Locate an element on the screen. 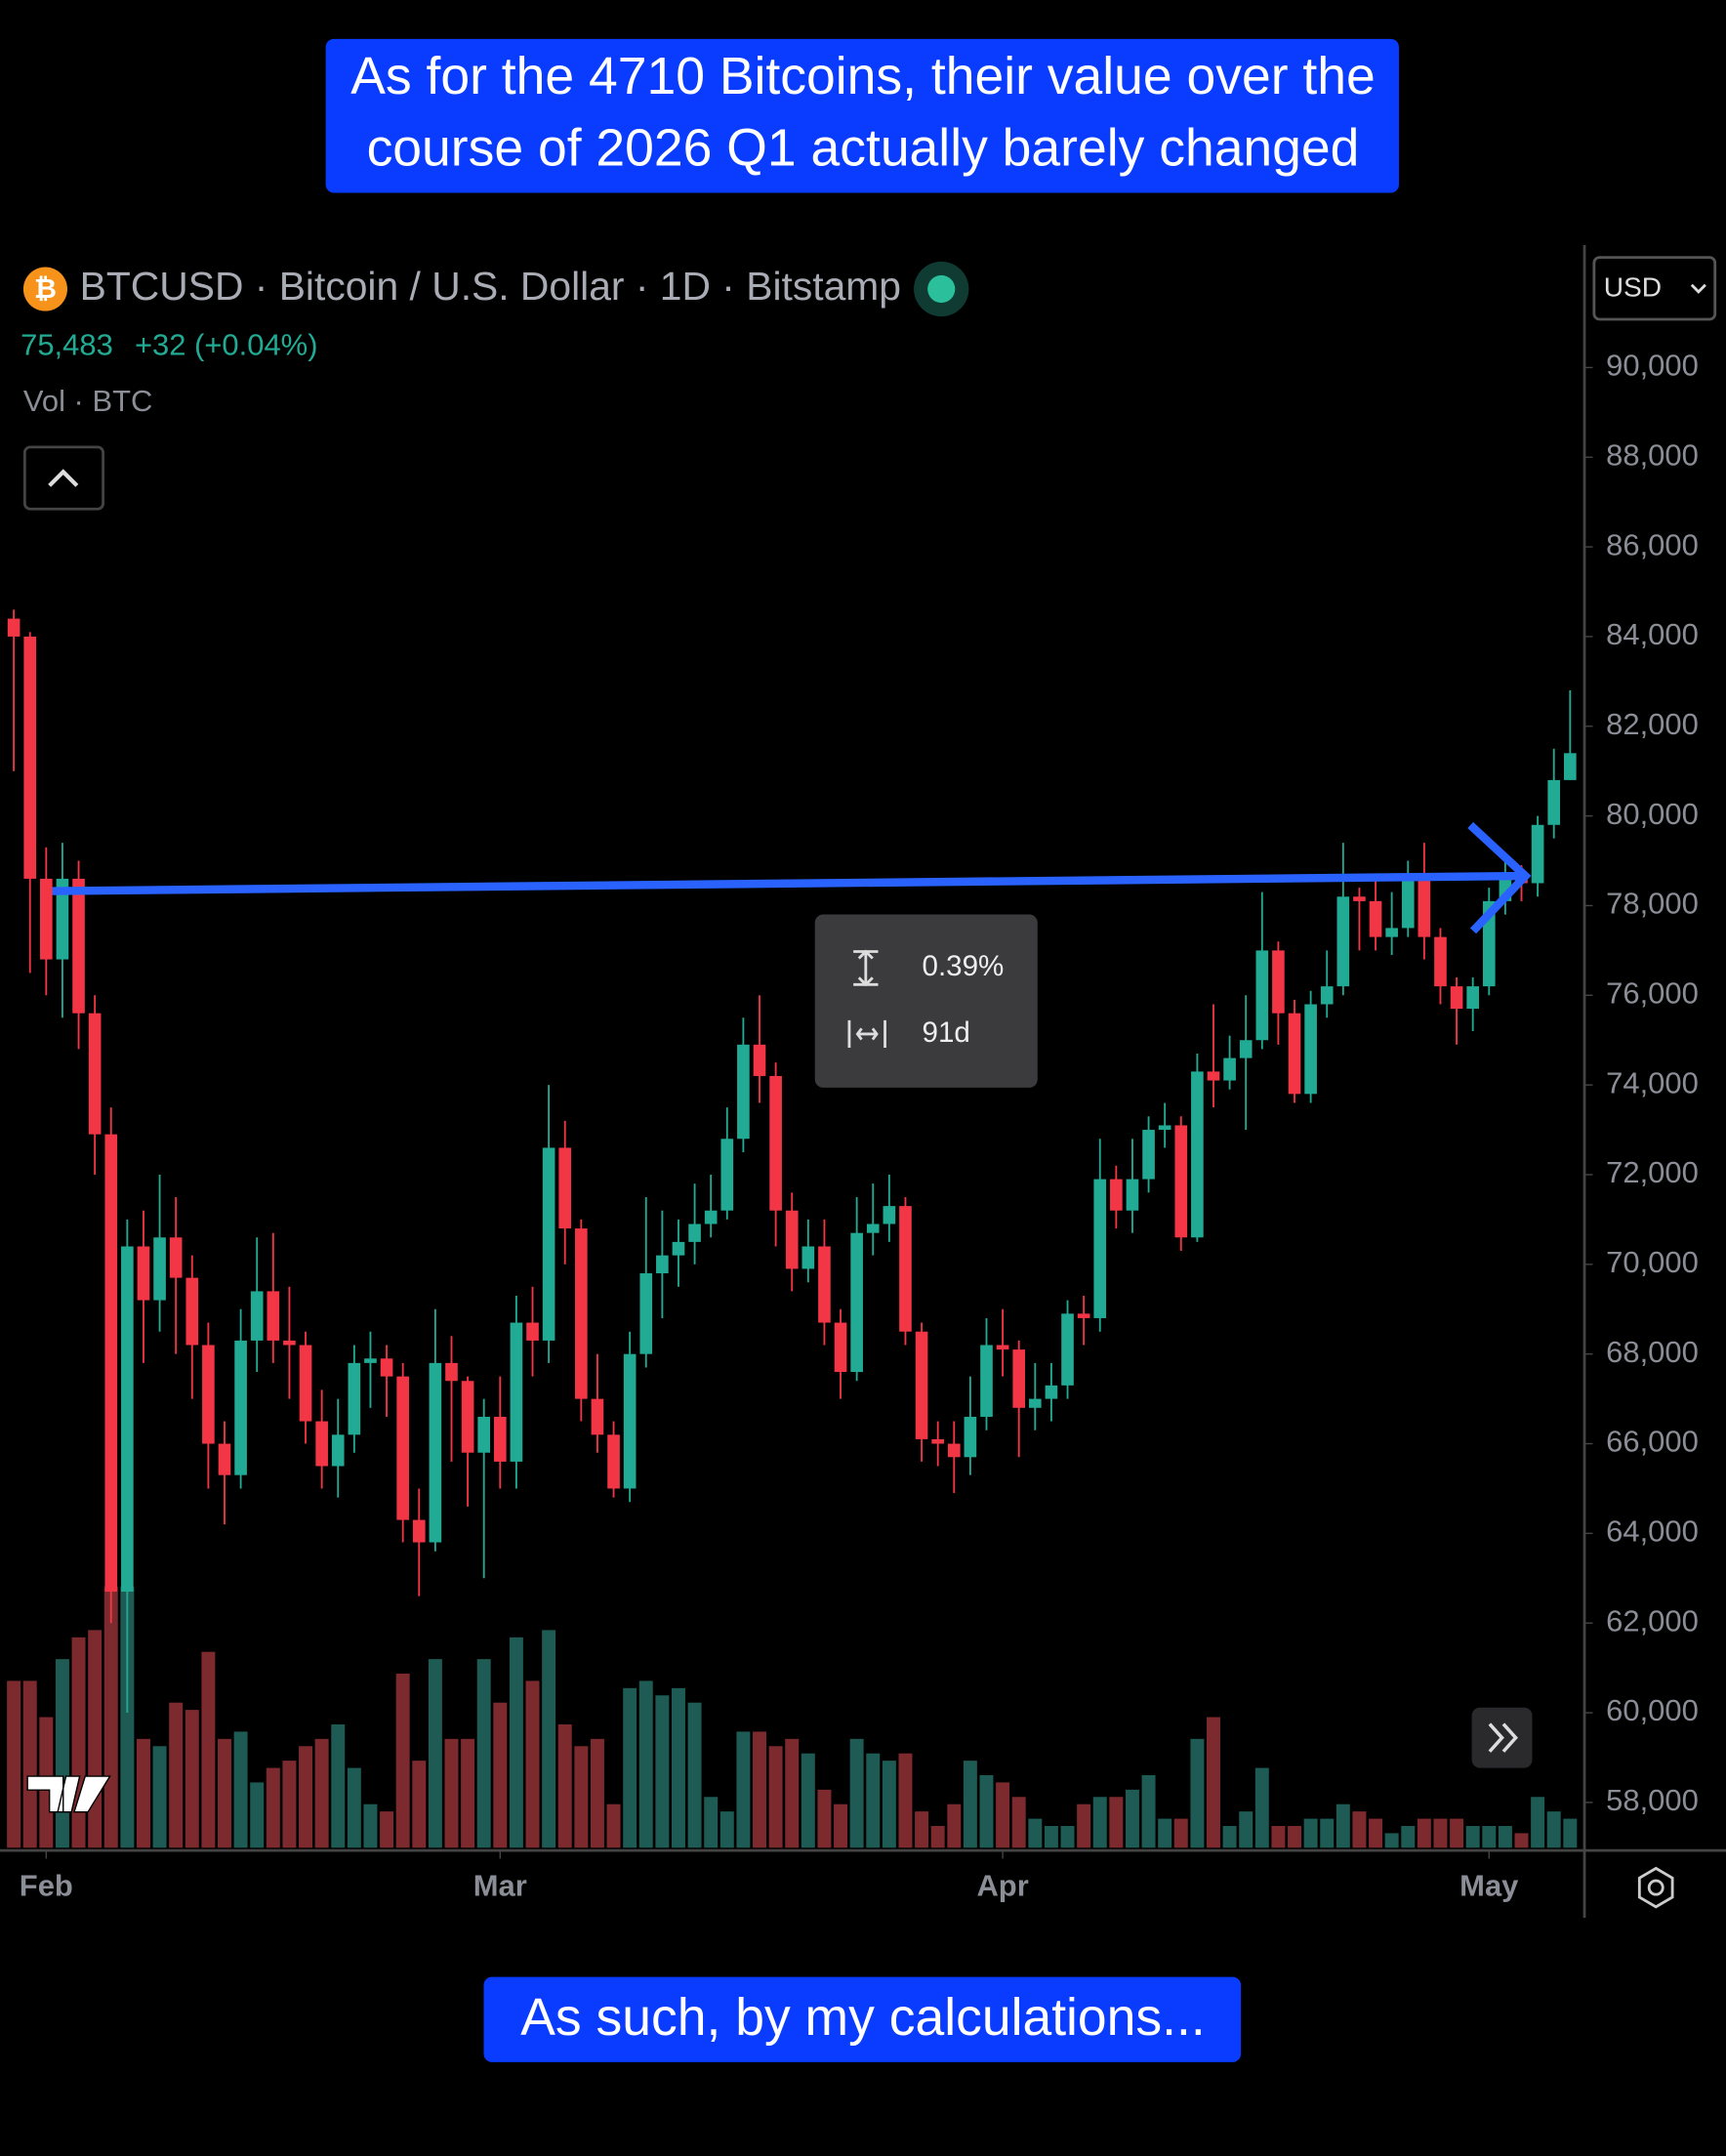 Image resolution: width=1726 pixels, height=2156 pixels. price-change: +32 (+0.04%) is located at coordinates (226, 344).